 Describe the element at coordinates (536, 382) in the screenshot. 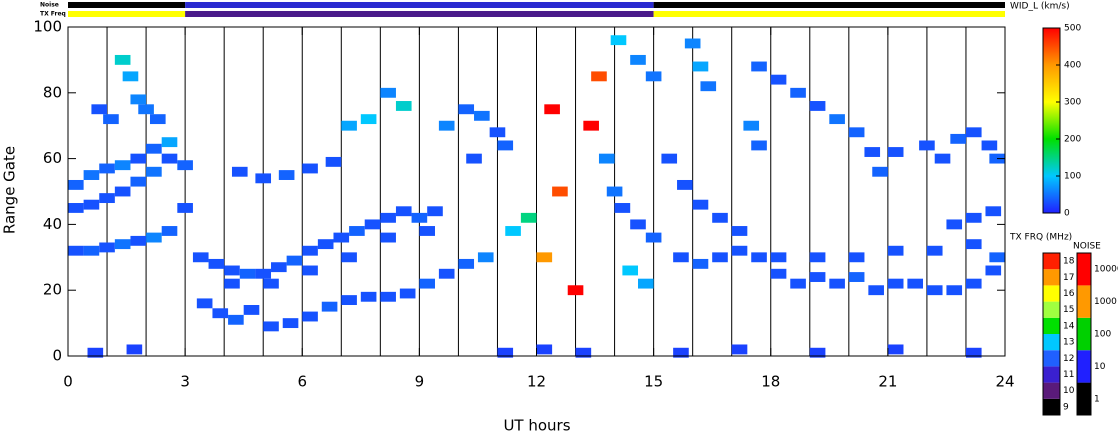

I see `x-tick-label: 12` at that location.